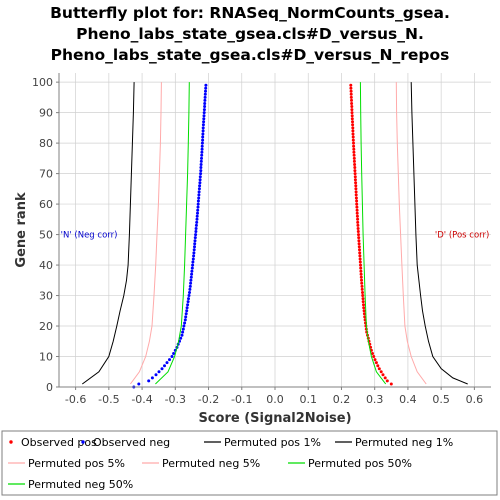 Image resolution: width=500 pixels, height=500 pixels. I want to click on x-tick-label: -0.3, so click(175, 399).